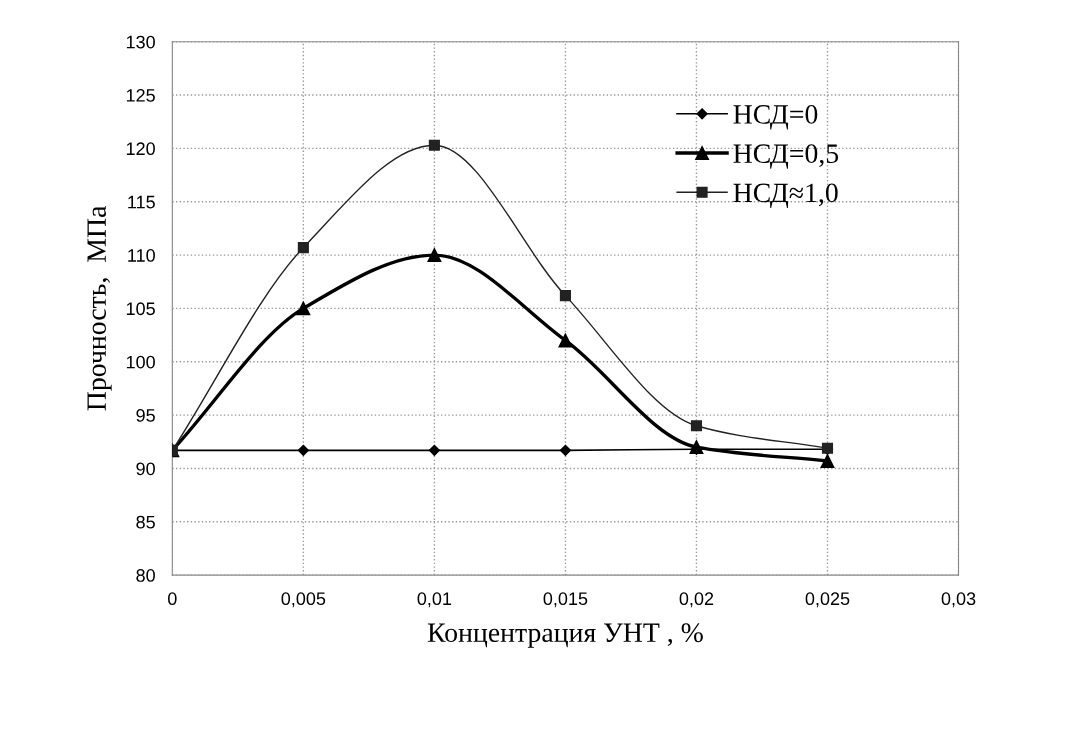 This screenshot has width=1077, height=745. I want to click on x-tick-label: 0,005, so click(303, 600).